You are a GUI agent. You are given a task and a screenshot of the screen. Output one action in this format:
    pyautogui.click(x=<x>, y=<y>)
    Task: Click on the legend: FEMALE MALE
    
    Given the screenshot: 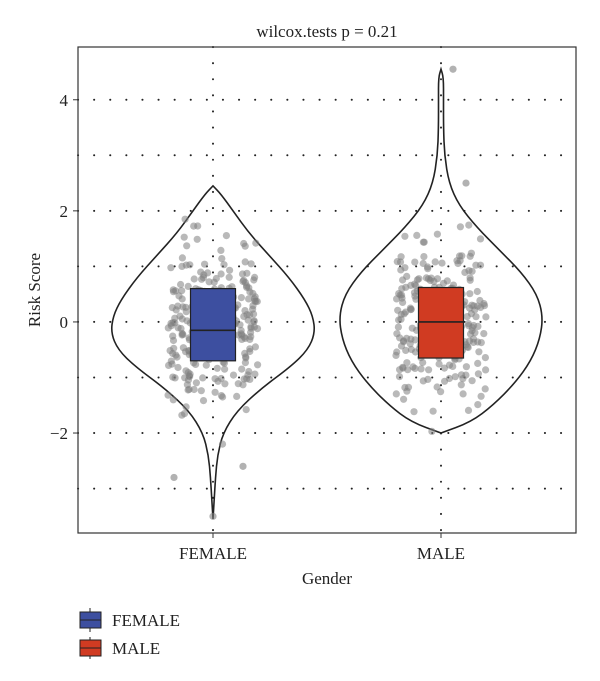 What is the action you would take?
    pyautogui.click(x=129, y=633)
    